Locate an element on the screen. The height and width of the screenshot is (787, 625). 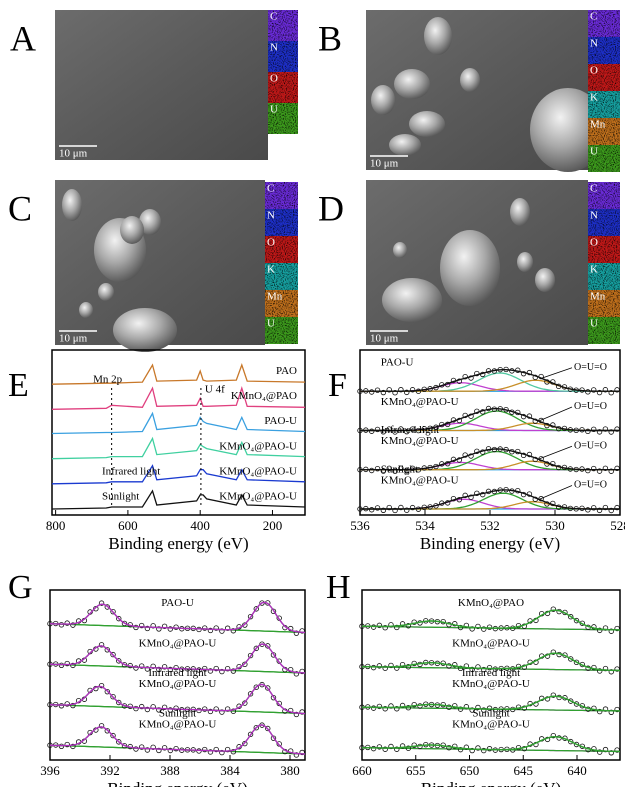
sem-image is located at coordinates (161, 85).